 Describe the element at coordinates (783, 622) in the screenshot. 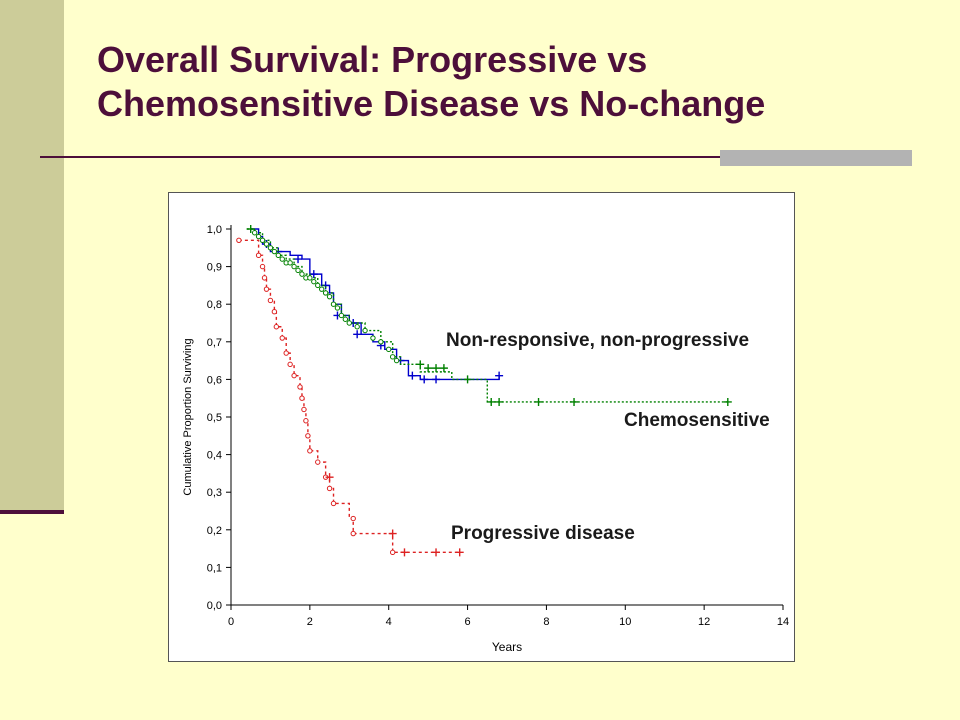

I see `x-tick-label: 14` at that location.